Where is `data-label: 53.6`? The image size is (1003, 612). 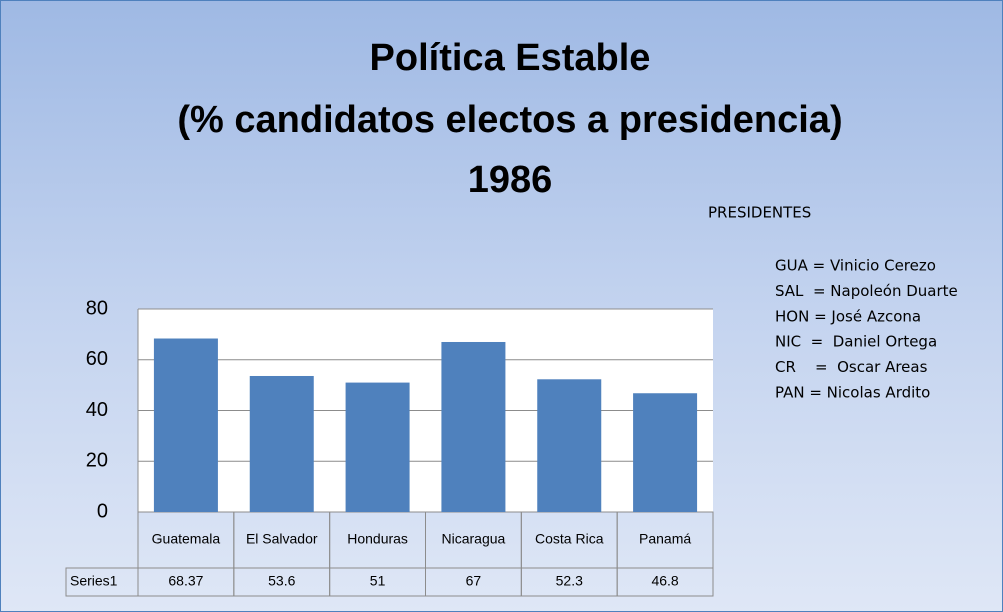
data-label: 53.6 is located at coordinates (281, 581).